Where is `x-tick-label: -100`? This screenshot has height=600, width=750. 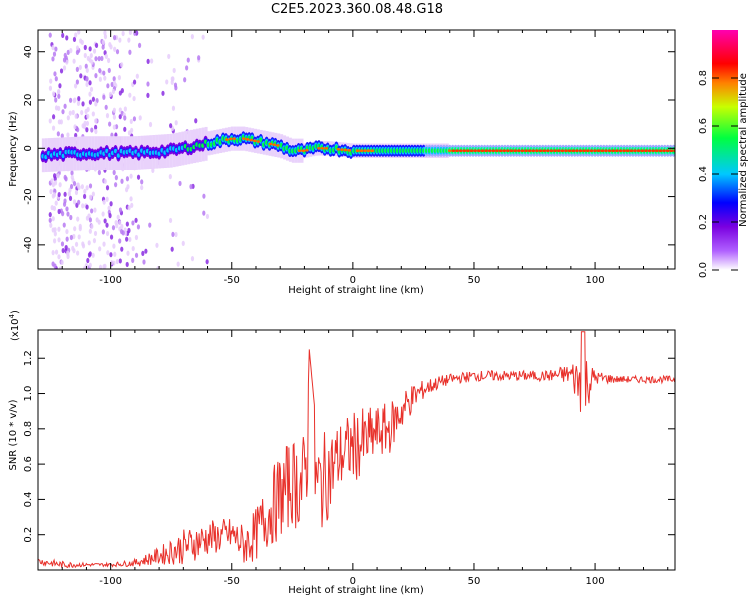 x-tick-label: -100 is located at coordinates (110, 581).